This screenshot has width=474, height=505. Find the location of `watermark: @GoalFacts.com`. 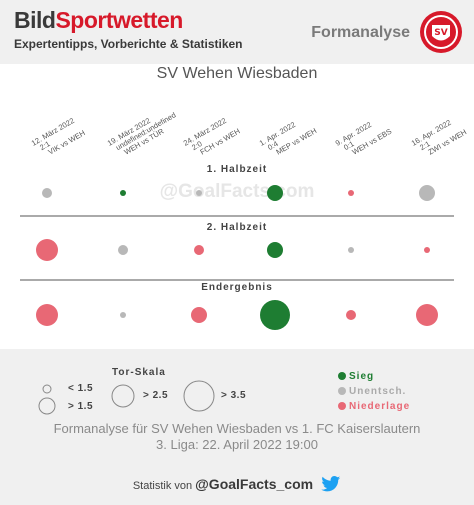

watermark: @GoalFacts.com is located at coordinates (237, 191).